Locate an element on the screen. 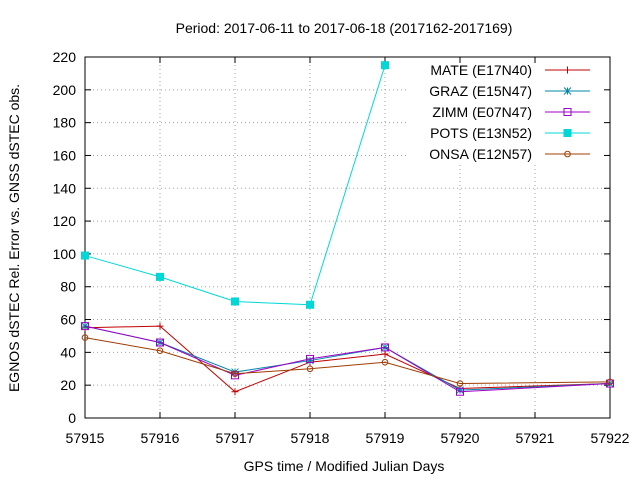  legend-label: ZIMM (E07N47) is located at coordinates (482, 112).